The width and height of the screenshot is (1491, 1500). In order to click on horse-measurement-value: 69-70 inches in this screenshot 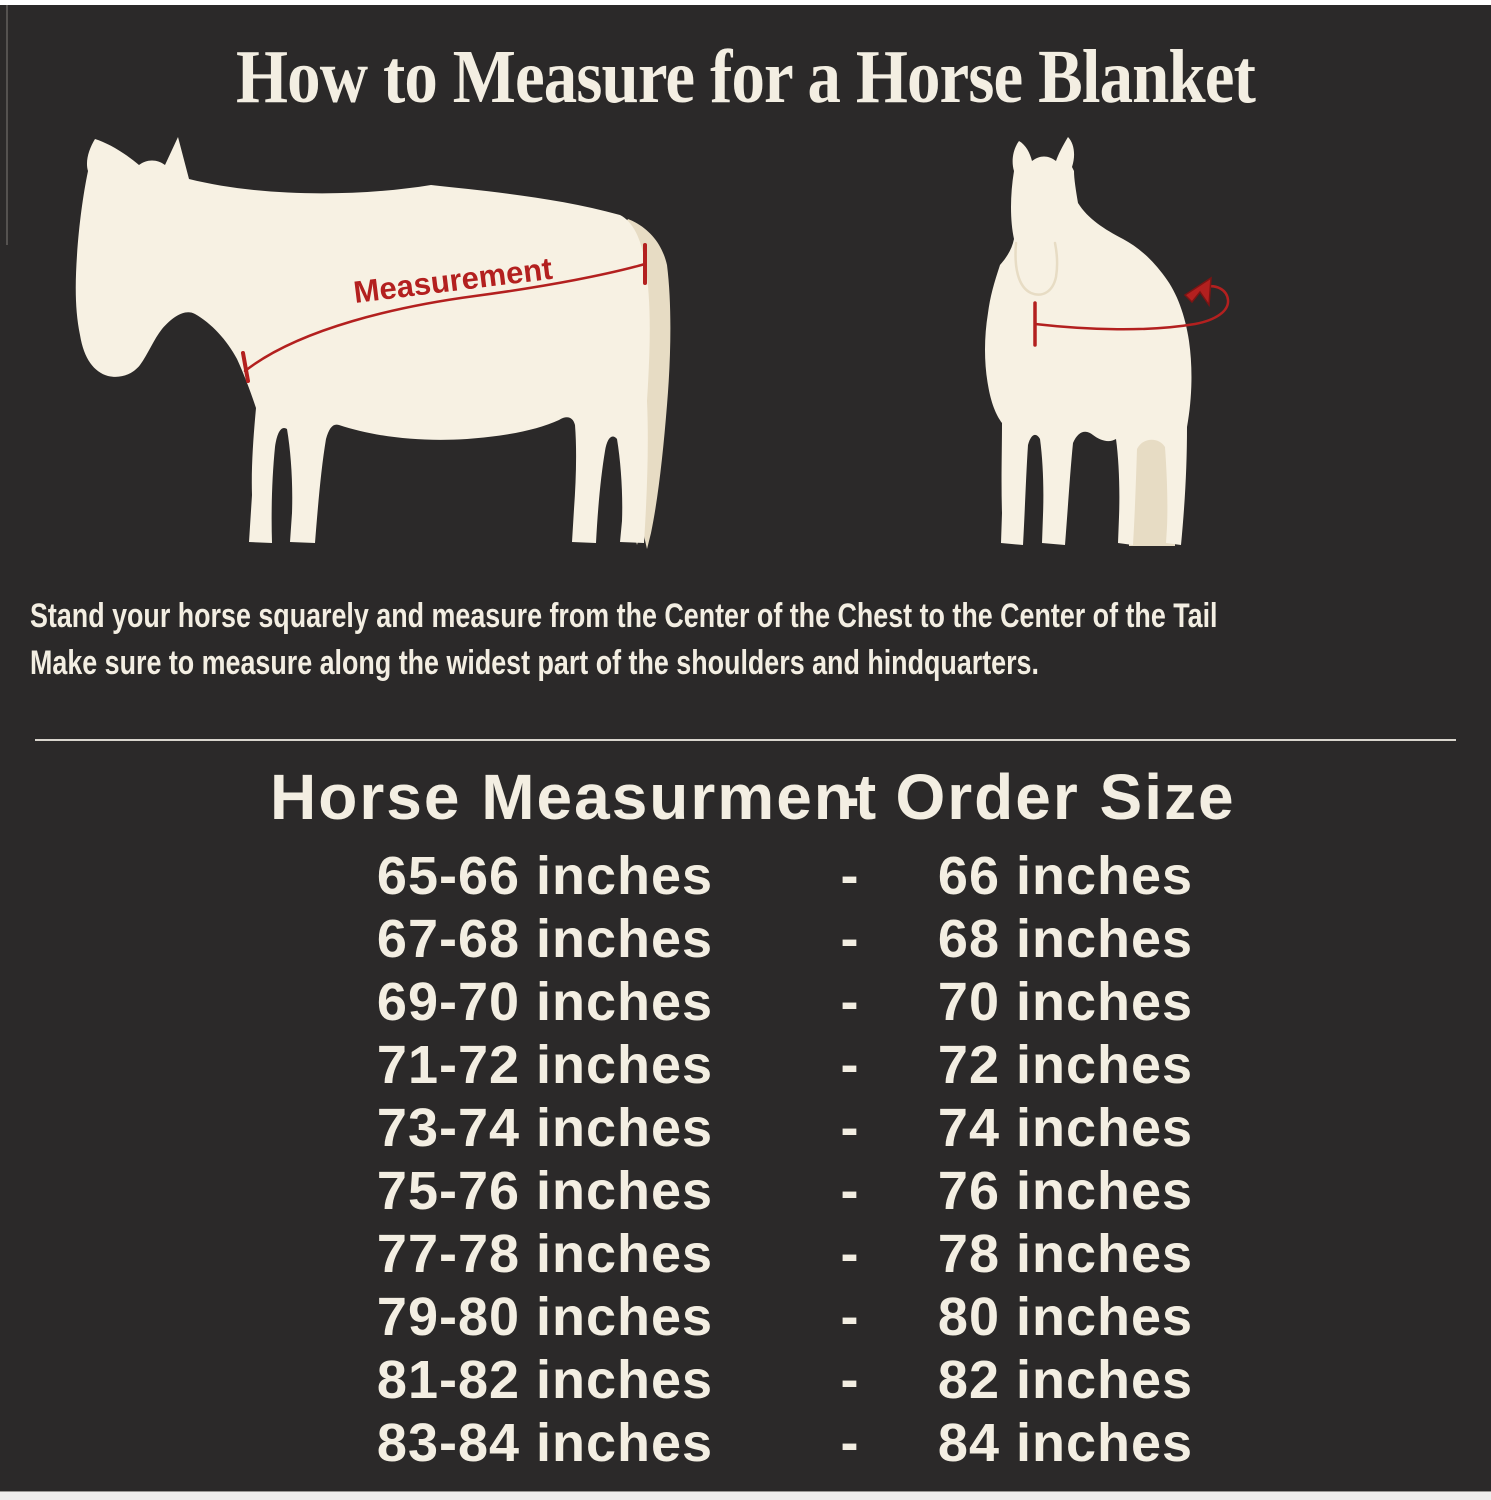, I will do `click(545, 1002)`.